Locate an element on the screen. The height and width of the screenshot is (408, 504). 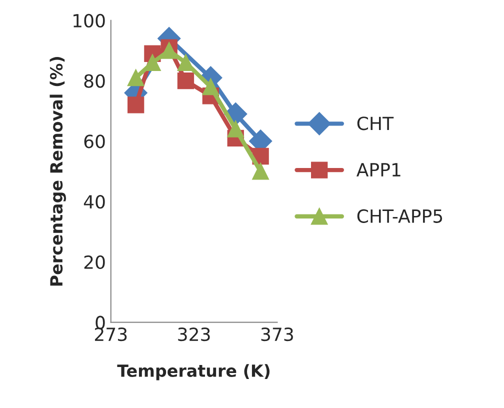
x-axis-title: Temperature (K) is located at coordinates (193, 372).